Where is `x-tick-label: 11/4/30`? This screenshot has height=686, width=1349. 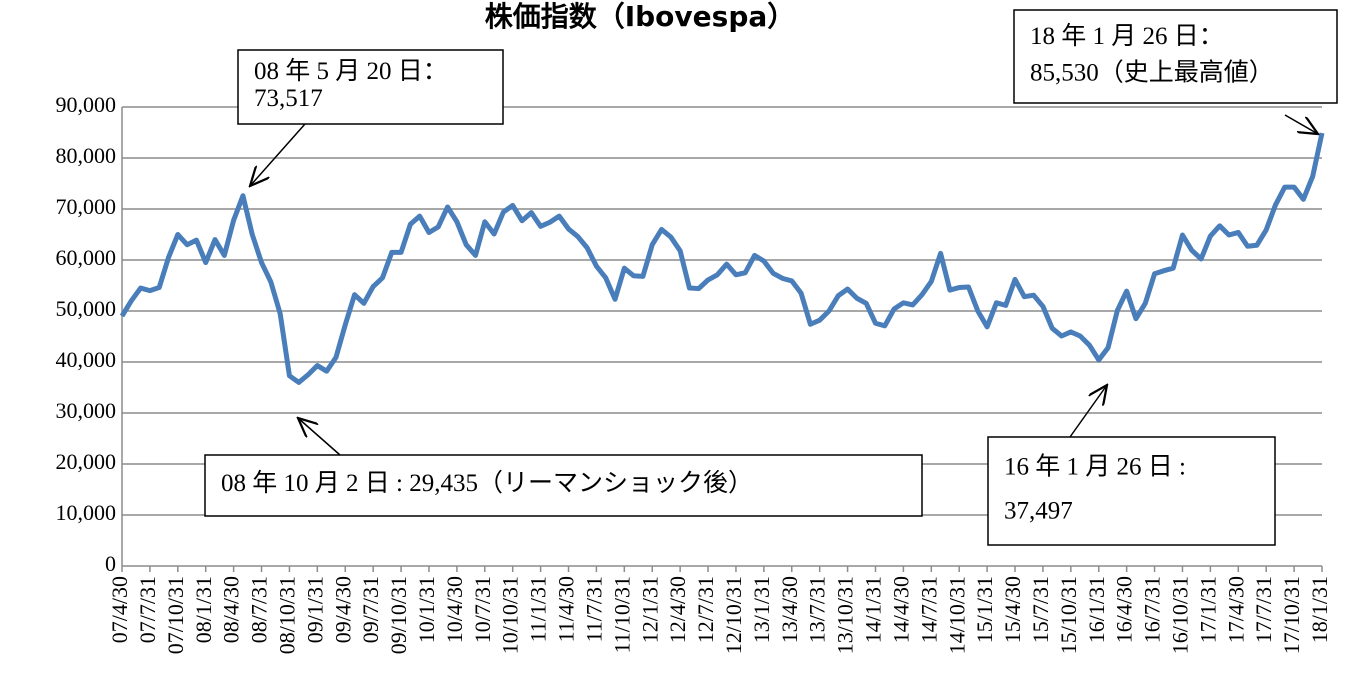 x-tick-label: 11/4/30 is located at coordinates (566, 609).